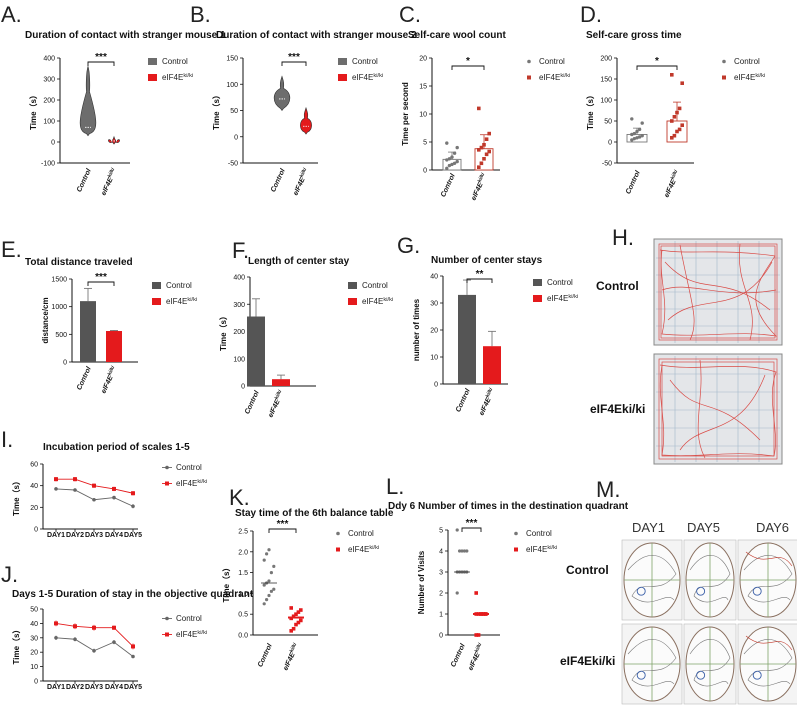 The image size is (797, 720). Describe the element at coordinates (200, 14) in the screenshot. I see `panel-B-letter: B.` at that location.